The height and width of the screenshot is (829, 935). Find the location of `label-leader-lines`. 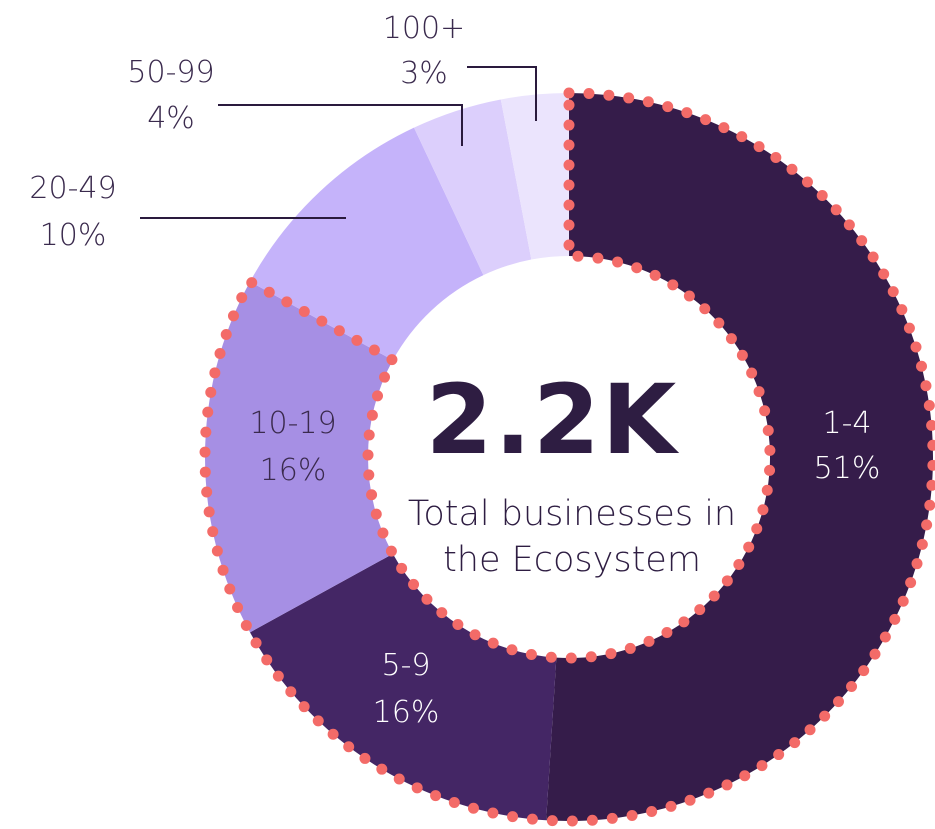

label-leader-lines is located at coordinates (338, 142).